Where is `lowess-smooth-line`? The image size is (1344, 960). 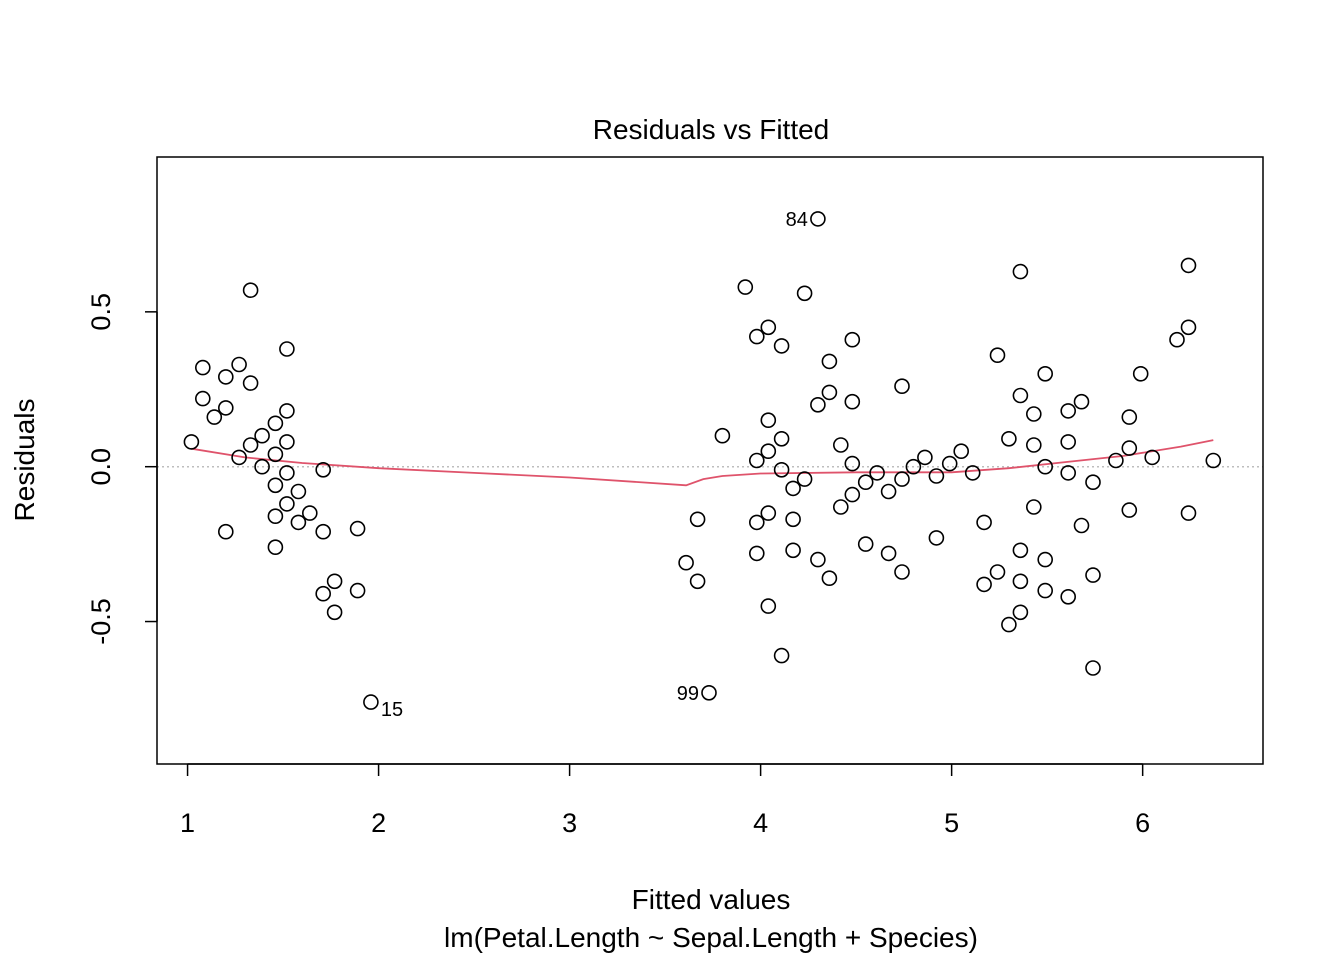
lowess-smooth-line is located at coordinates (702, 463).